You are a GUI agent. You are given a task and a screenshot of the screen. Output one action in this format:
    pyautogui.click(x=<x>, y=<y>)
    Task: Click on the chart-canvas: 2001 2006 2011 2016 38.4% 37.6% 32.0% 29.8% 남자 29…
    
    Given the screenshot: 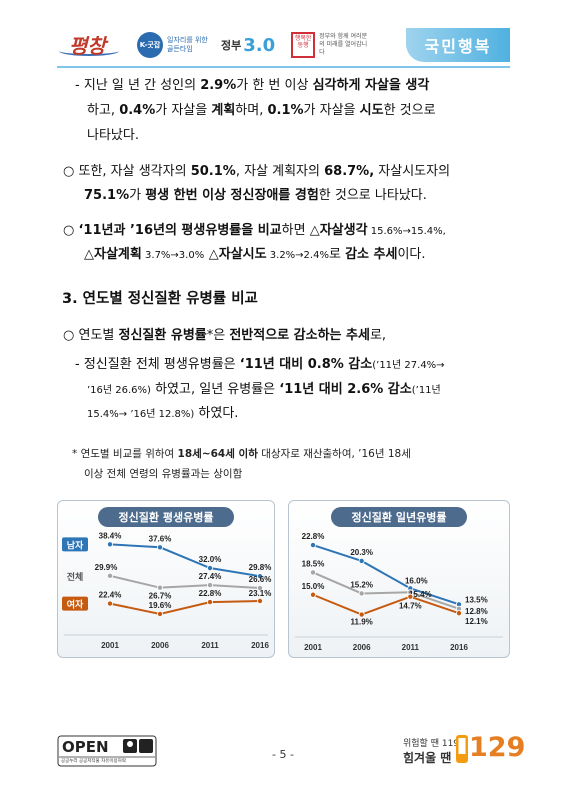 What is the action you would take?
    pyautogui.click(x=167, y=590)
    